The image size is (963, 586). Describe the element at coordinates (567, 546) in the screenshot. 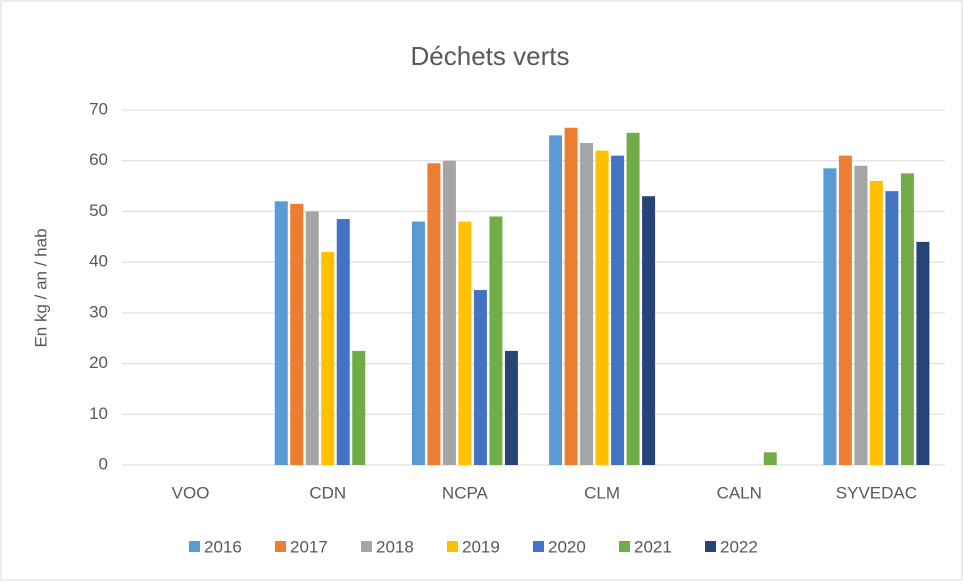

I see `legend-label: 2020` at that location.